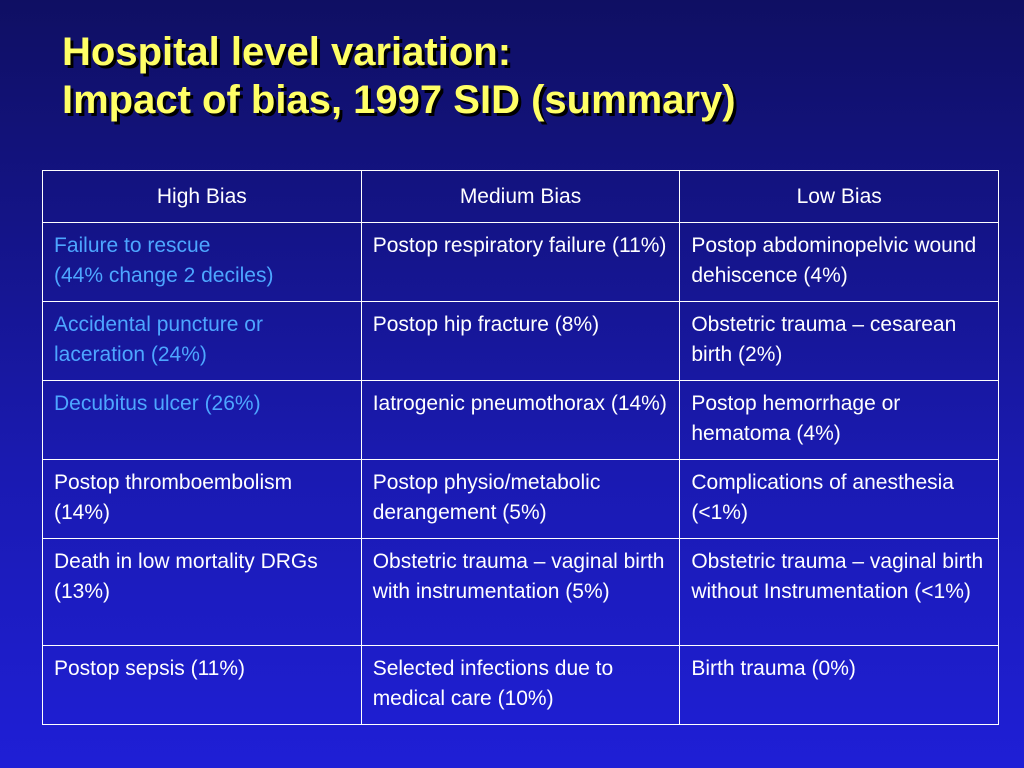 The height and width of the screenshot is (768, 1024). What do you see at coordinates (839, 499) in the screenshot?
I see `cell-low-bias: Complications of anesthesia (<1%)` at bounding box center [839, 499].